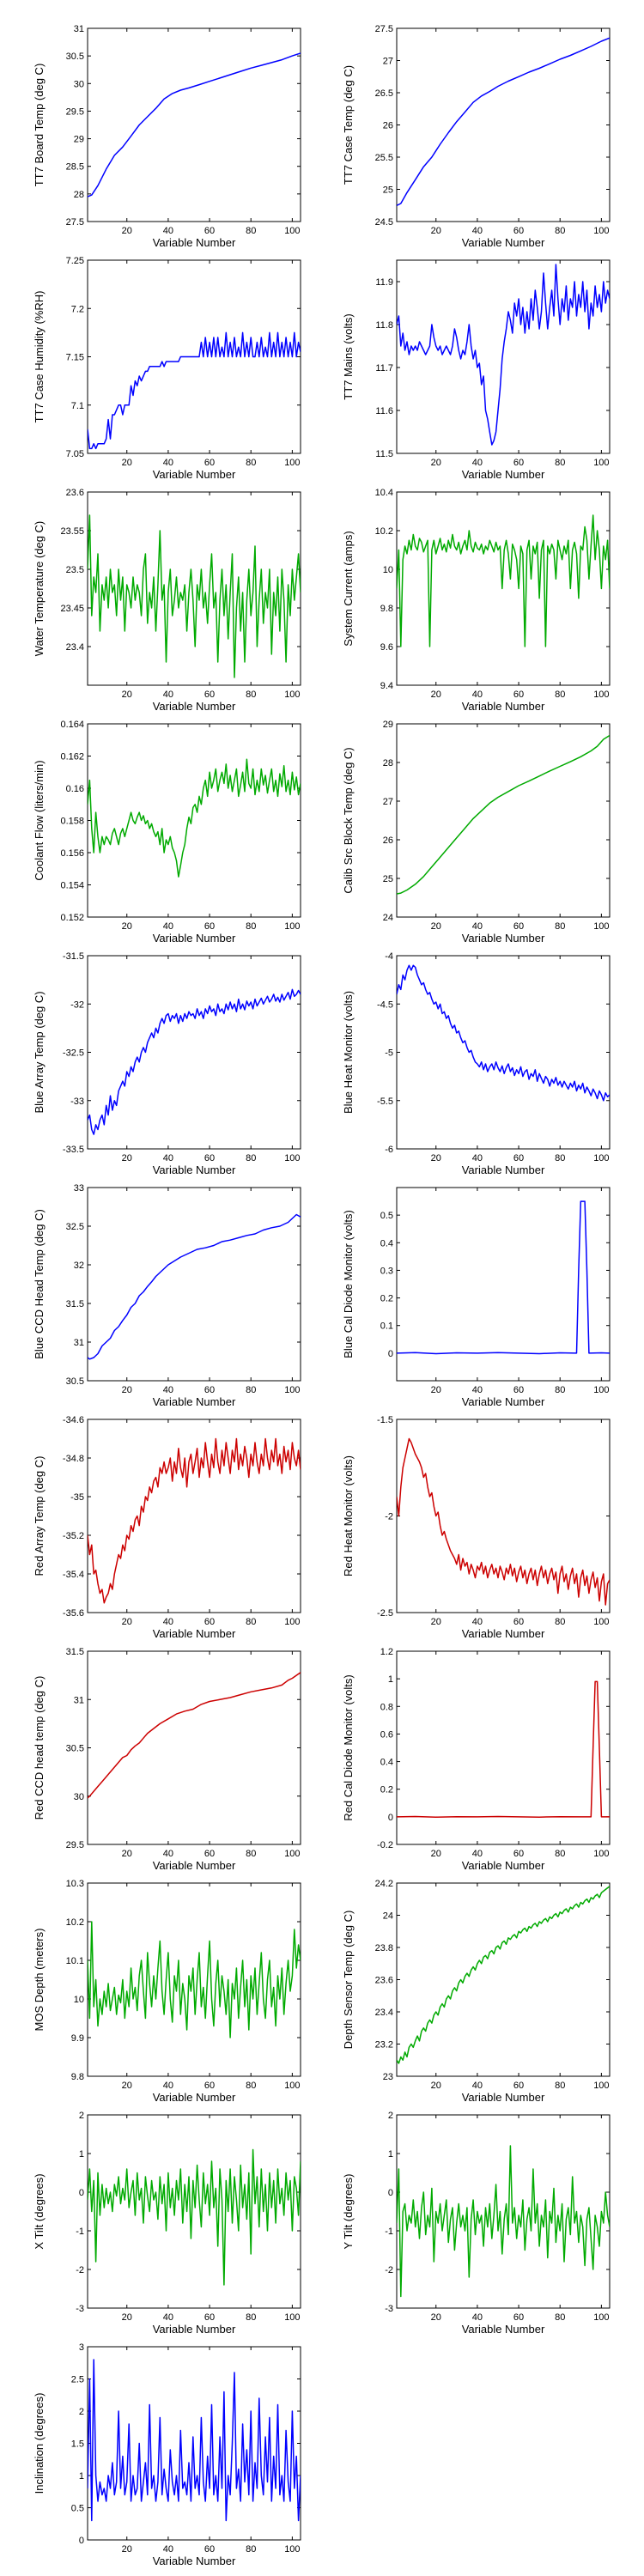 The width and height of the screenshot is (644, 2576). What do you see at coordinates (40, 820) in the screenshot?
I see `y-axis-label: Coolant Flow (liters/min)` at bounding box center [40, 820].